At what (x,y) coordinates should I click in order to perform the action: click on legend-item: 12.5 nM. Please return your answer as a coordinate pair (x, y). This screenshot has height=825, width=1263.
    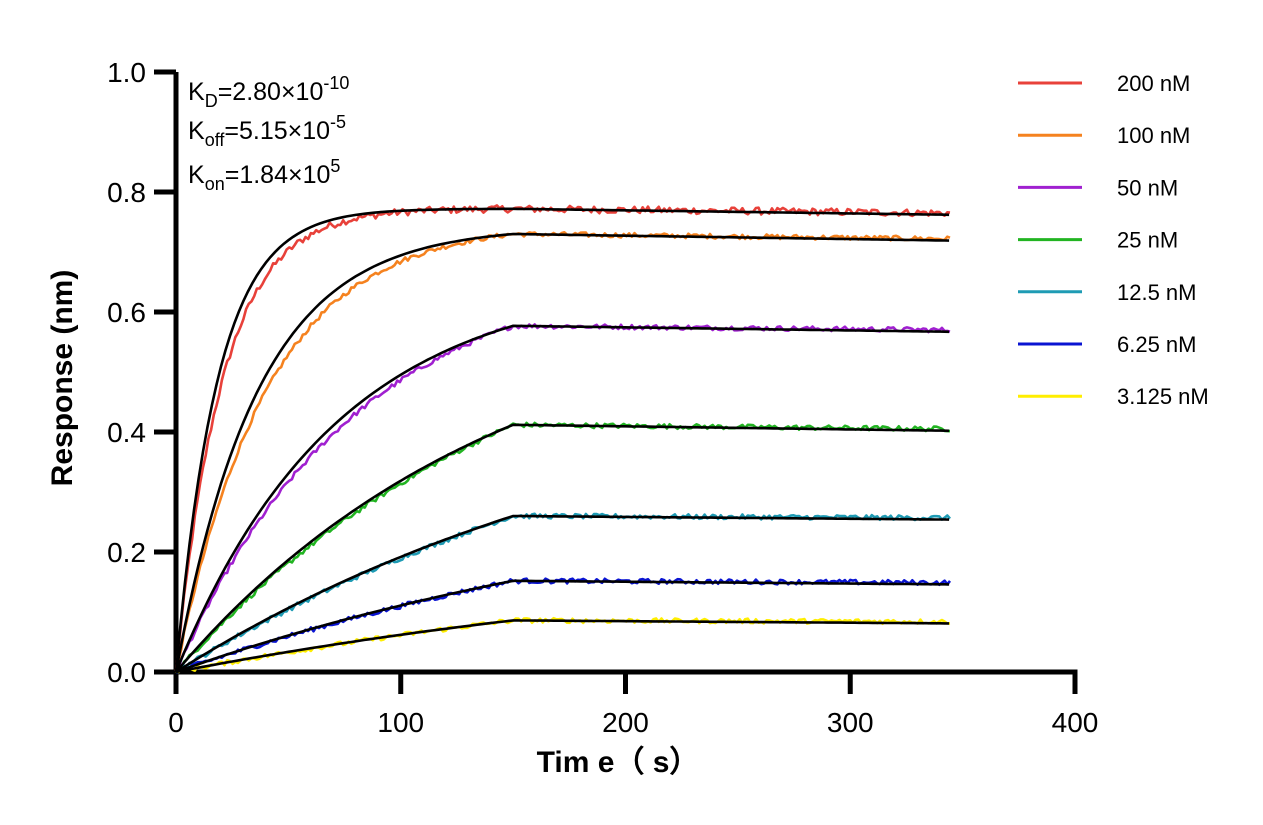
    Looking at the image, I should click on (1107, 292).